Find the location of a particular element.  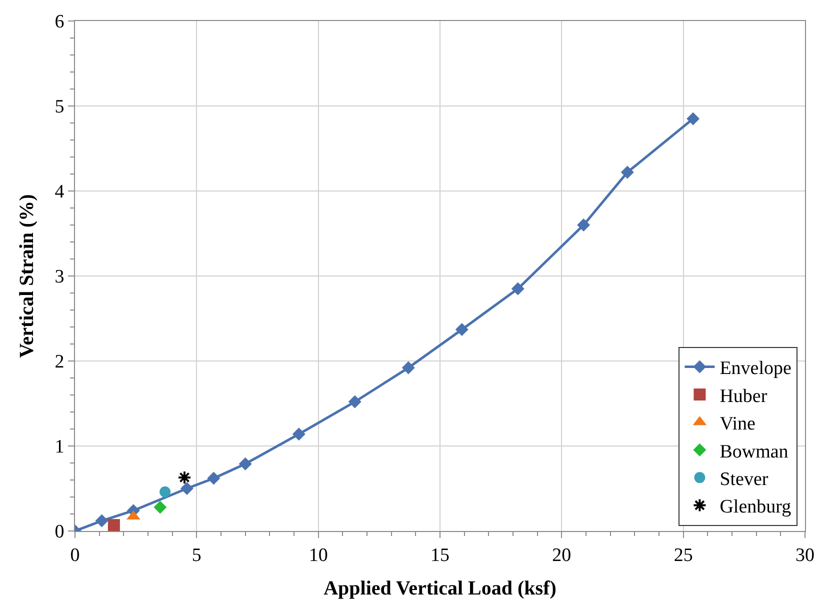

y-tick-label: 6 is located at coordinates (59, 22).